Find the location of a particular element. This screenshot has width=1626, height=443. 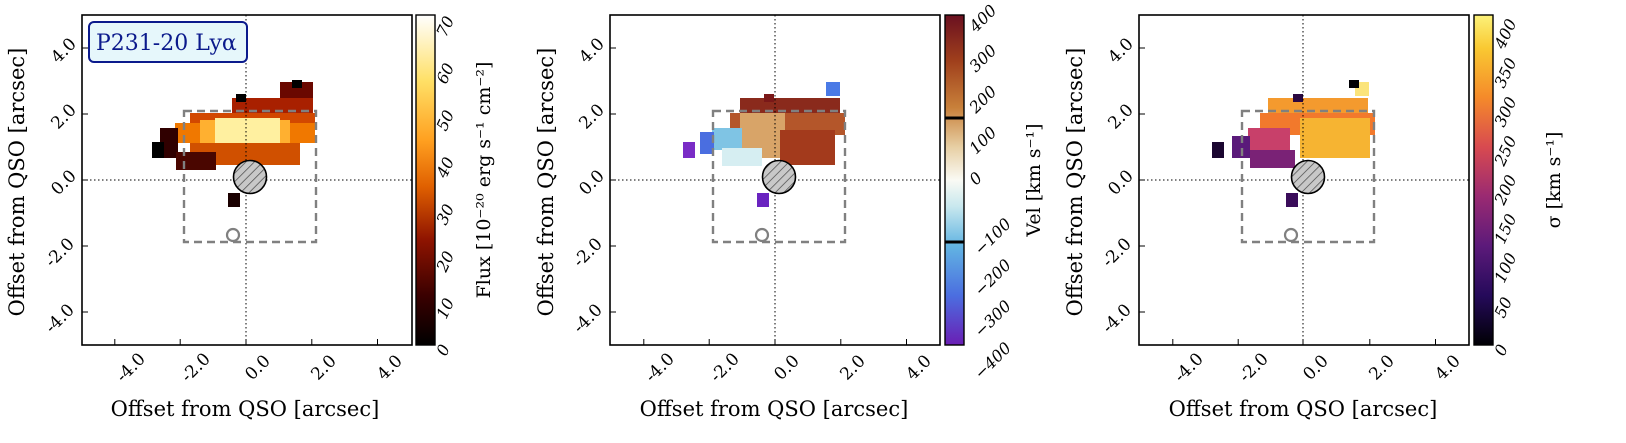

colorbar-ticks: 0 50 100 150 200 250 300 350 400 is located at coordinates (1505, 187).